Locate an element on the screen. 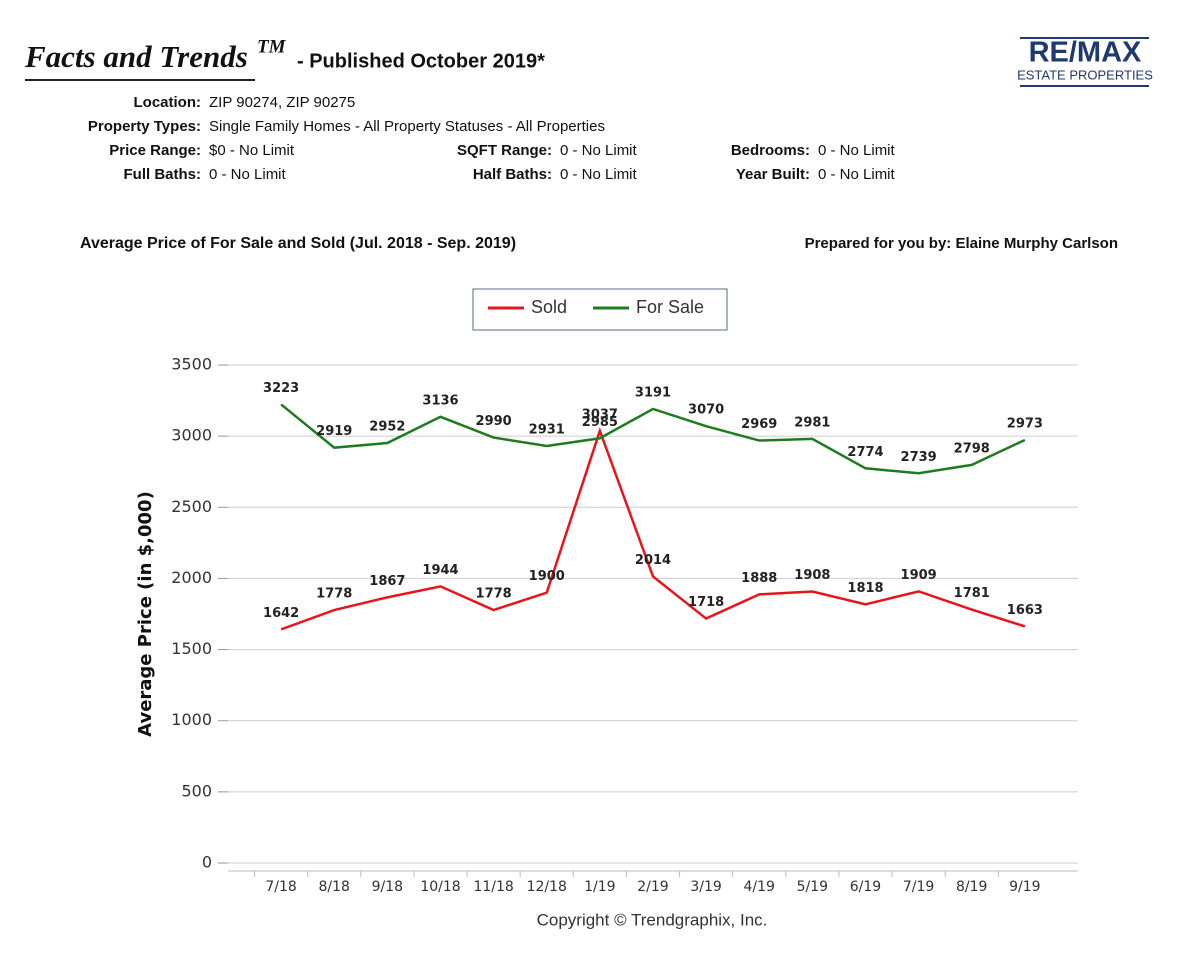 The width and height of the screenshot is (1182, 955). data-label: 2990 is located at coordinates (494, 421).